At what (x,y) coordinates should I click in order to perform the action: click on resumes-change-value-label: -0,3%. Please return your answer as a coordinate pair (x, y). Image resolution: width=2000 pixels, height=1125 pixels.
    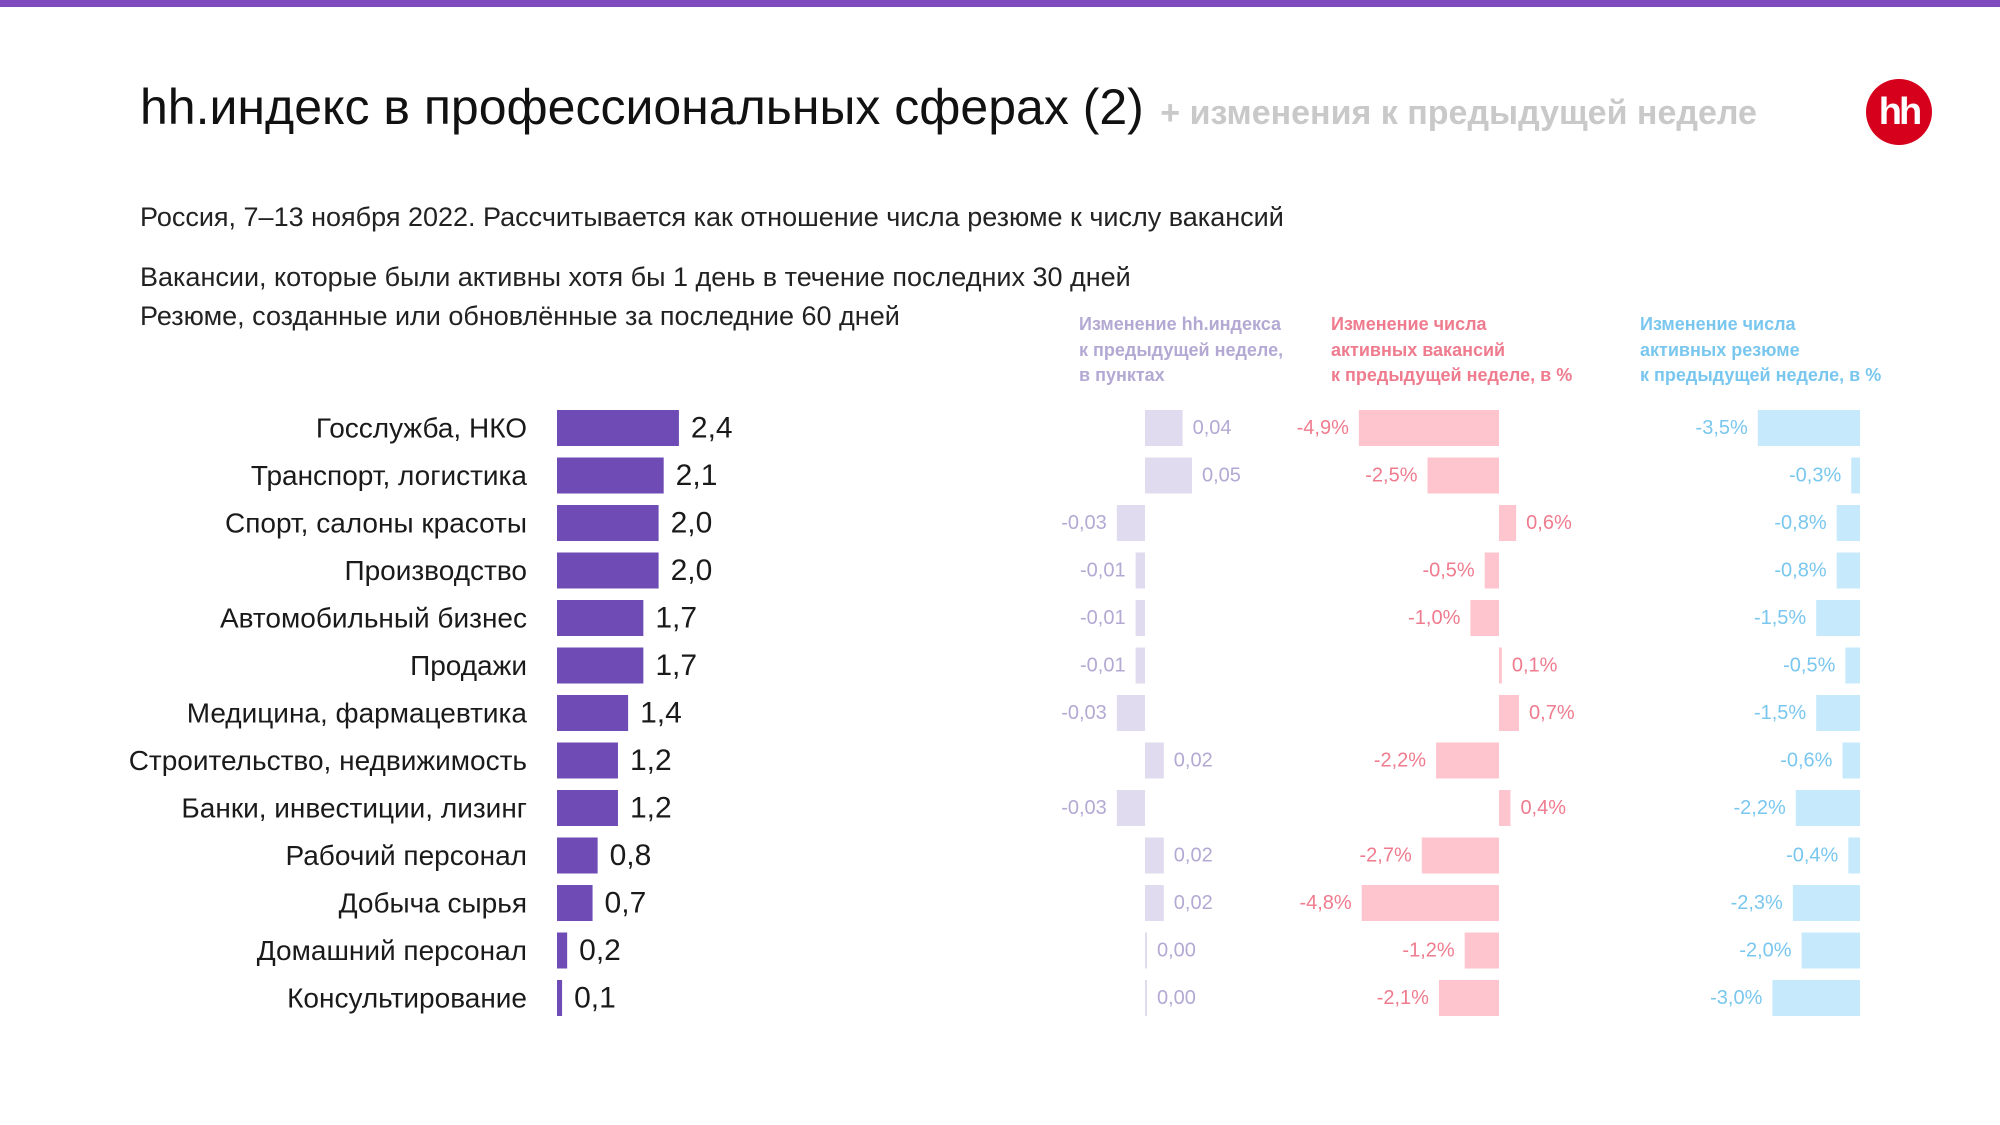
    Looking at the image, I should click on (1815, 476).